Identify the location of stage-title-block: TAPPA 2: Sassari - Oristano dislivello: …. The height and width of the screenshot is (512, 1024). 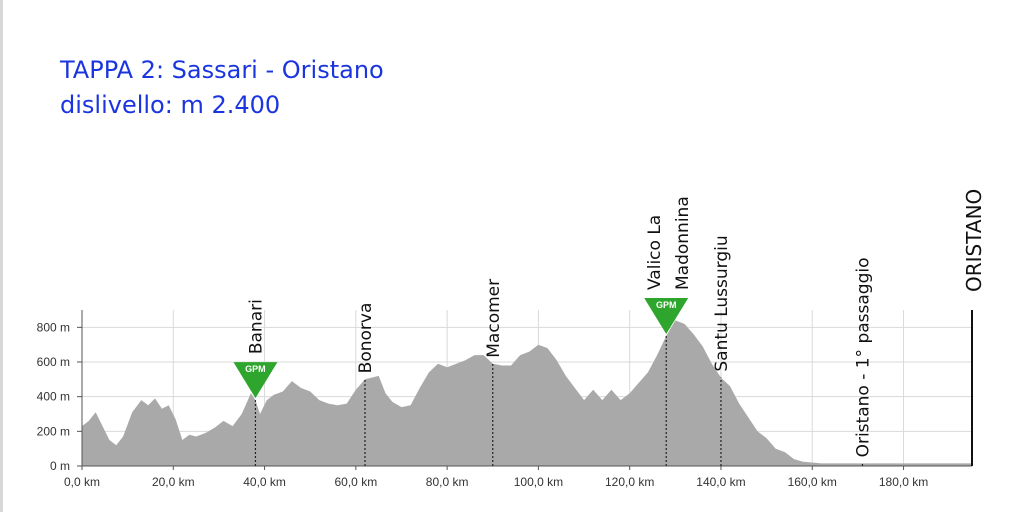
(222, 88).